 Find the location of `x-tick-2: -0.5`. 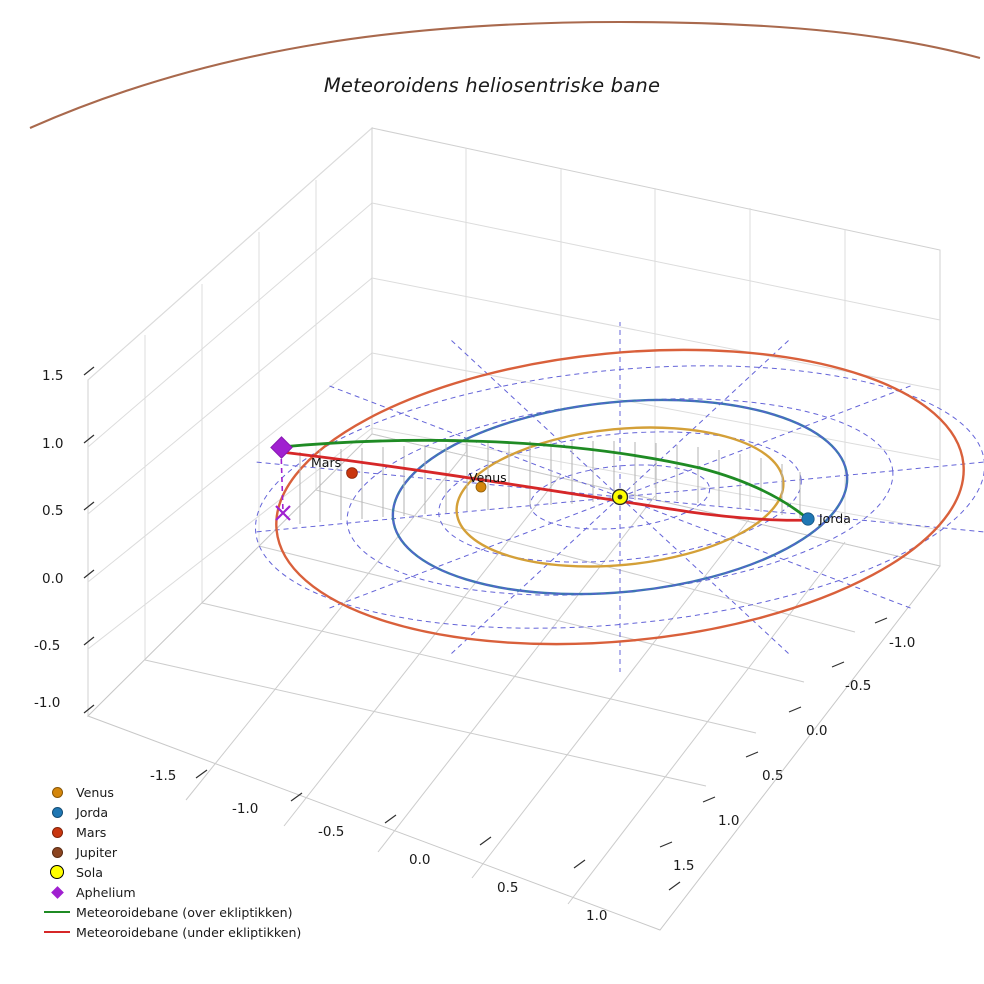

x-tick-2: -0.5 is located at coordinates (331, 832).